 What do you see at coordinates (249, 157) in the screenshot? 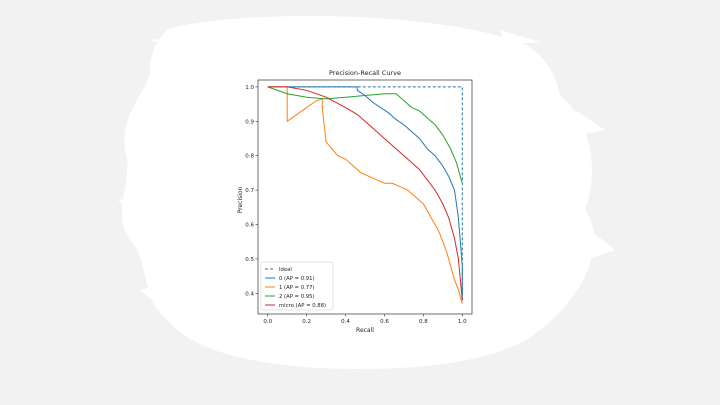
I see `y-tick-label: 0.8` at bounding box center [249, 157].